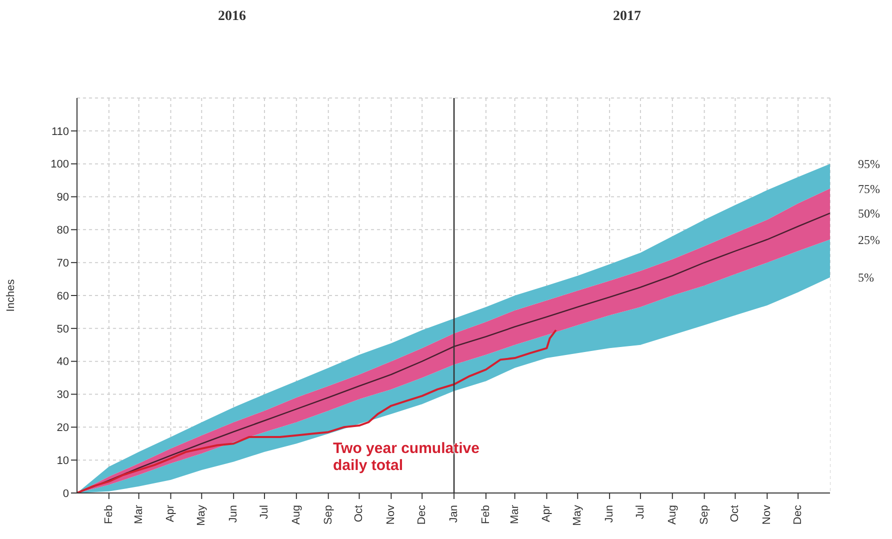 This screenshot has width=892, height=539. What do you see at coordinates (232, 17) in the screenshot?
I see `text: 2016` at bounding box center [232, 17].